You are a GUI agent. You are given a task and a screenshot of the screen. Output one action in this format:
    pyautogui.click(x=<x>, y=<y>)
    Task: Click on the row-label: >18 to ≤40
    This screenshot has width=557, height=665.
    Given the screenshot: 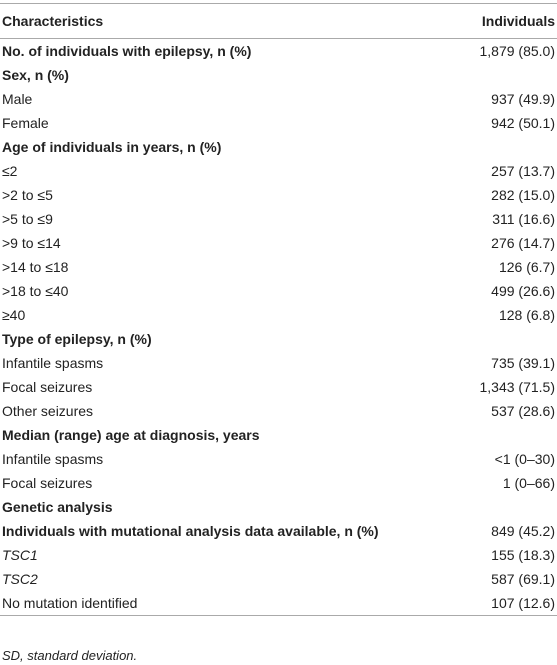 What is the action you would take?
    pyautogui.click(x=35, y=291)
    